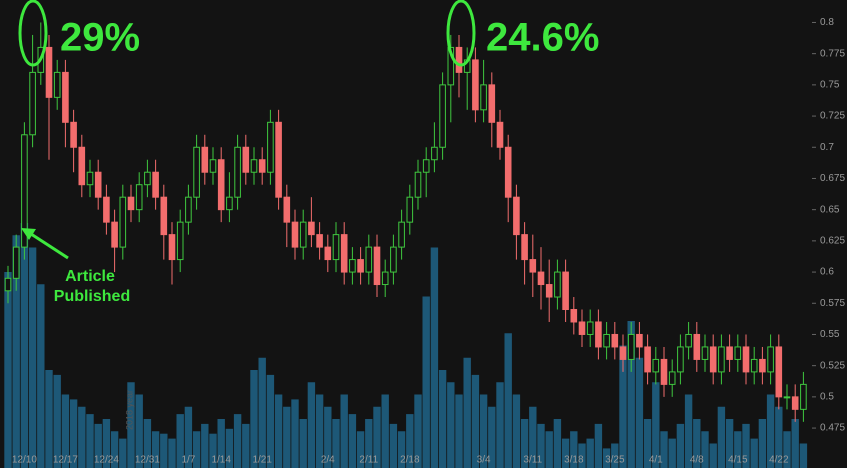 The height and width of the screenshot is (468, 847). What do you see at coordinates (832, 241) in the screenshot?
I see `y-tick-label: 0.625` at bounding box center [832, 241].